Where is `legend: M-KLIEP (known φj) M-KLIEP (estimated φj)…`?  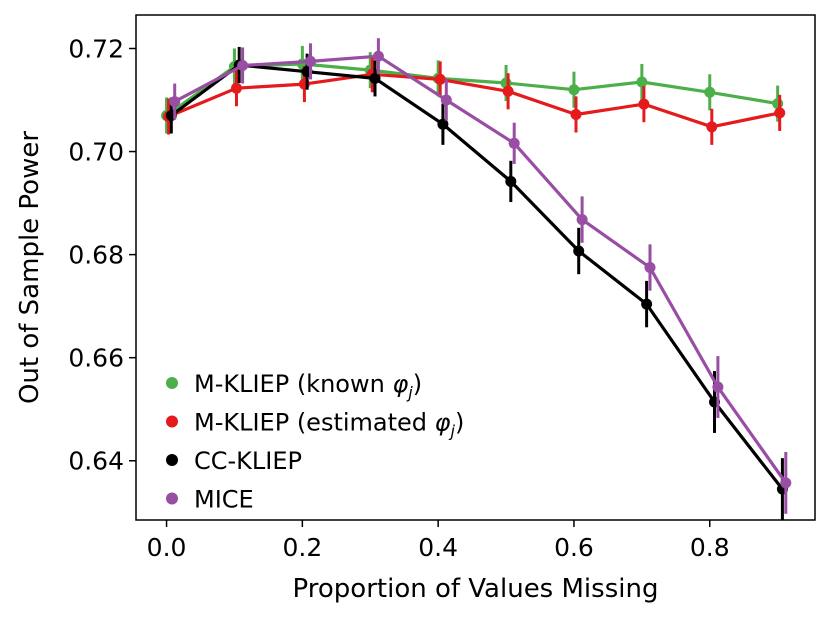 legend: M-KLIEP (known φj) M-KLIEP (estimated φj)… is located at coordinates (315, 442).